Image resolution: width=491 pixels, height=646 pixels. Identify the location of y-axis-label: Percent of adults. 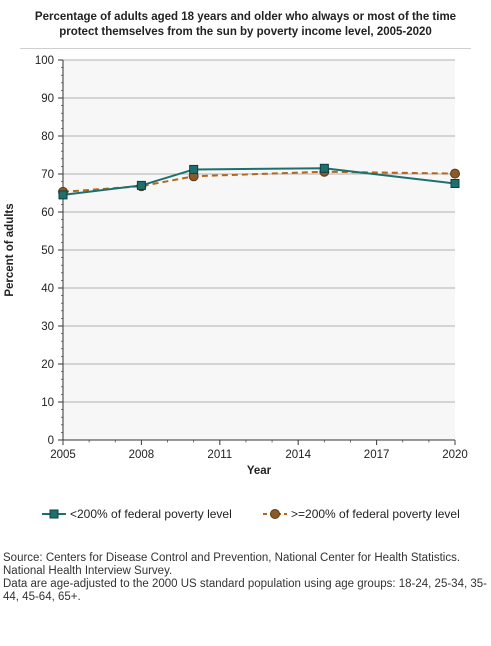
(10, 249).